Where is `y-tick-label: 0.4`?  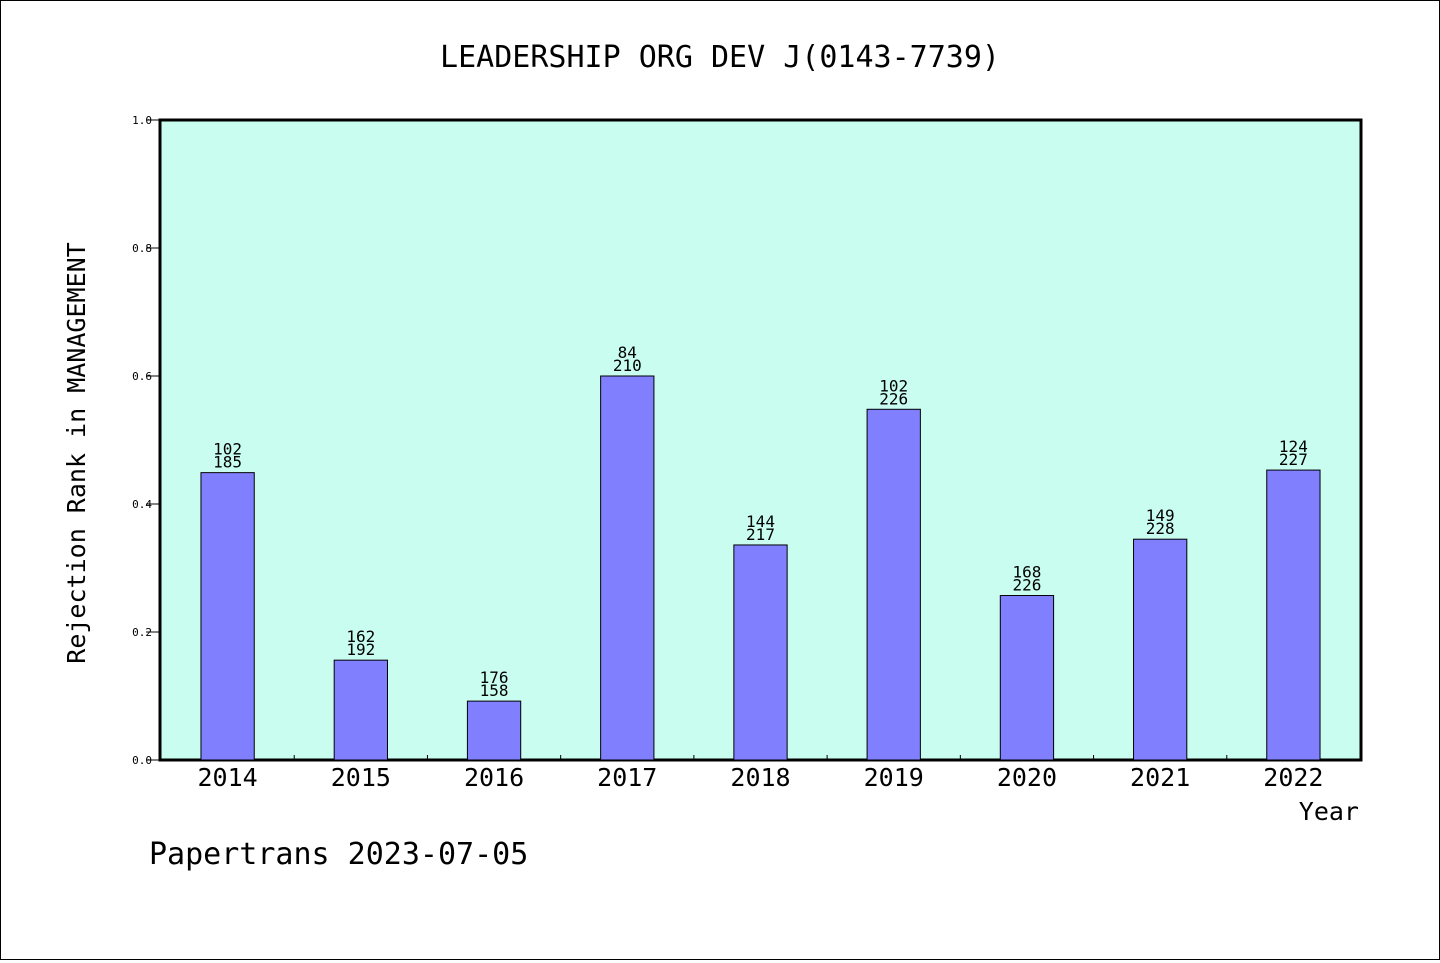 y-tick-label: 0.4 is located at coordinates (142, 504).